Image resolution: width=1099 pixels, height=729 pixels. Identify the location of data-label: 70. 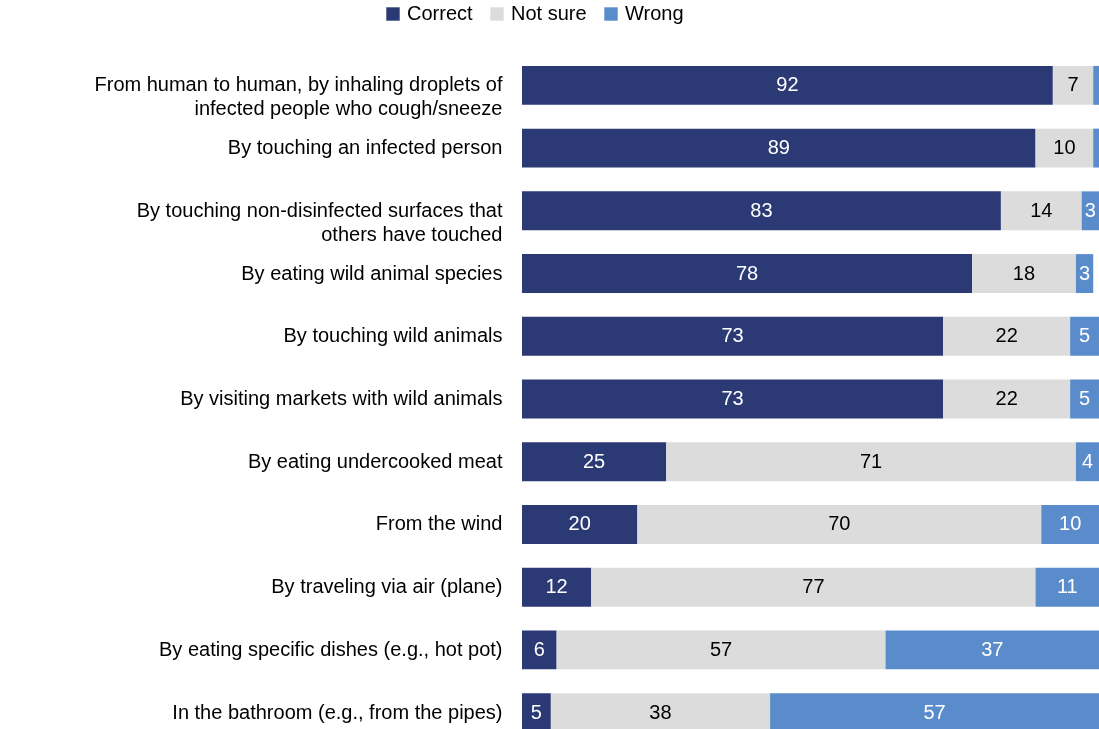
(839, 523).